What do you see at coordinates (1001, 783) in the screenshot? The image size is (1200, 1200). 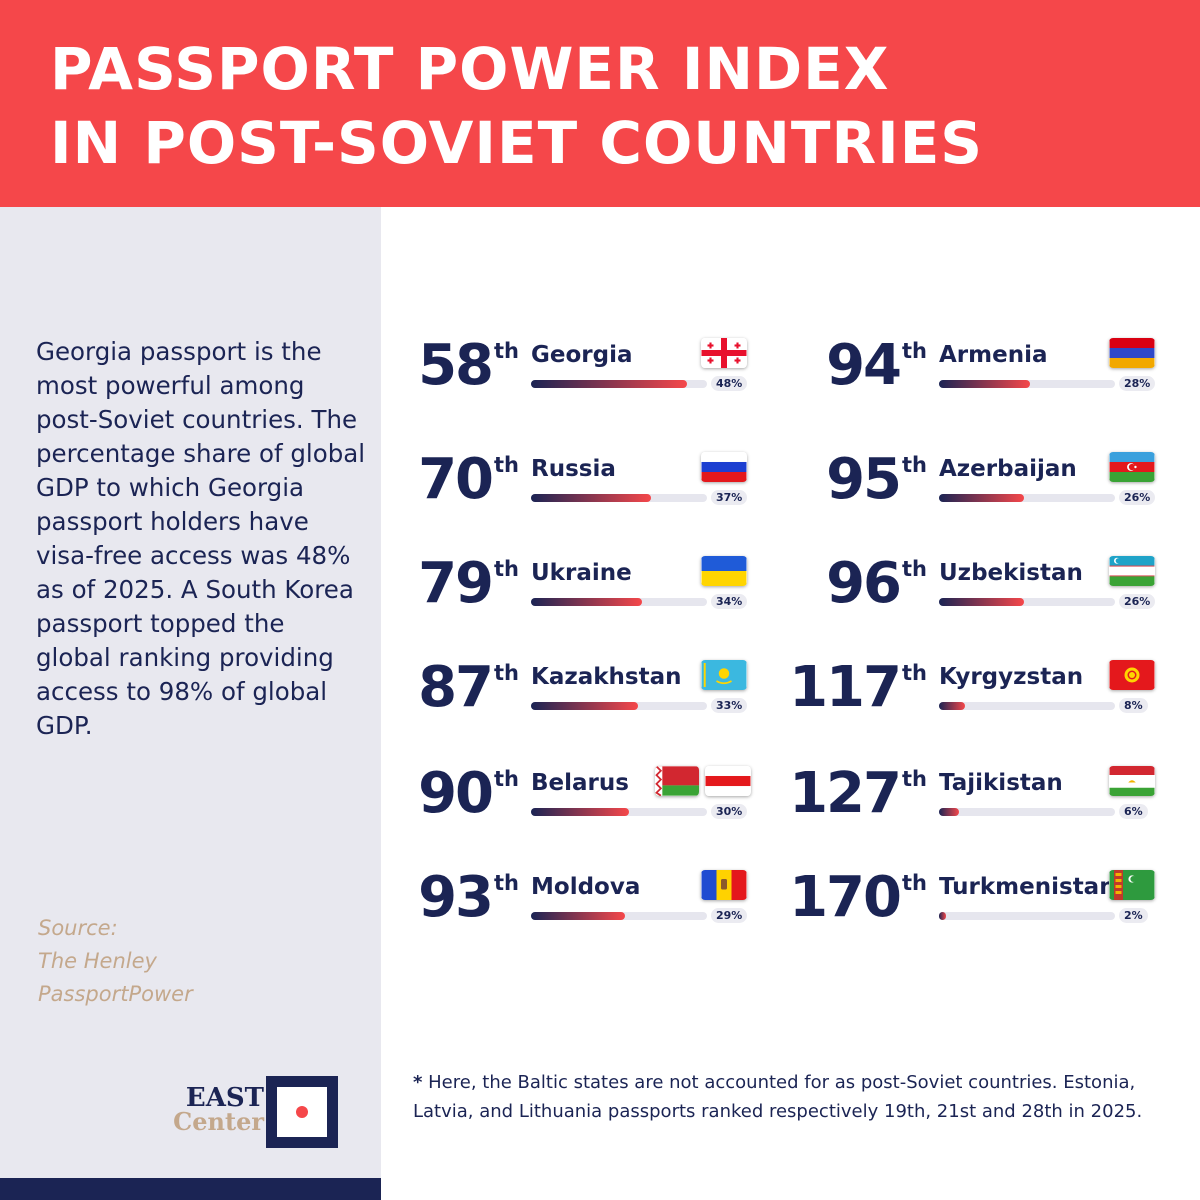 I see `country-name: Tajikistan` at bounding box center [1001, 783].